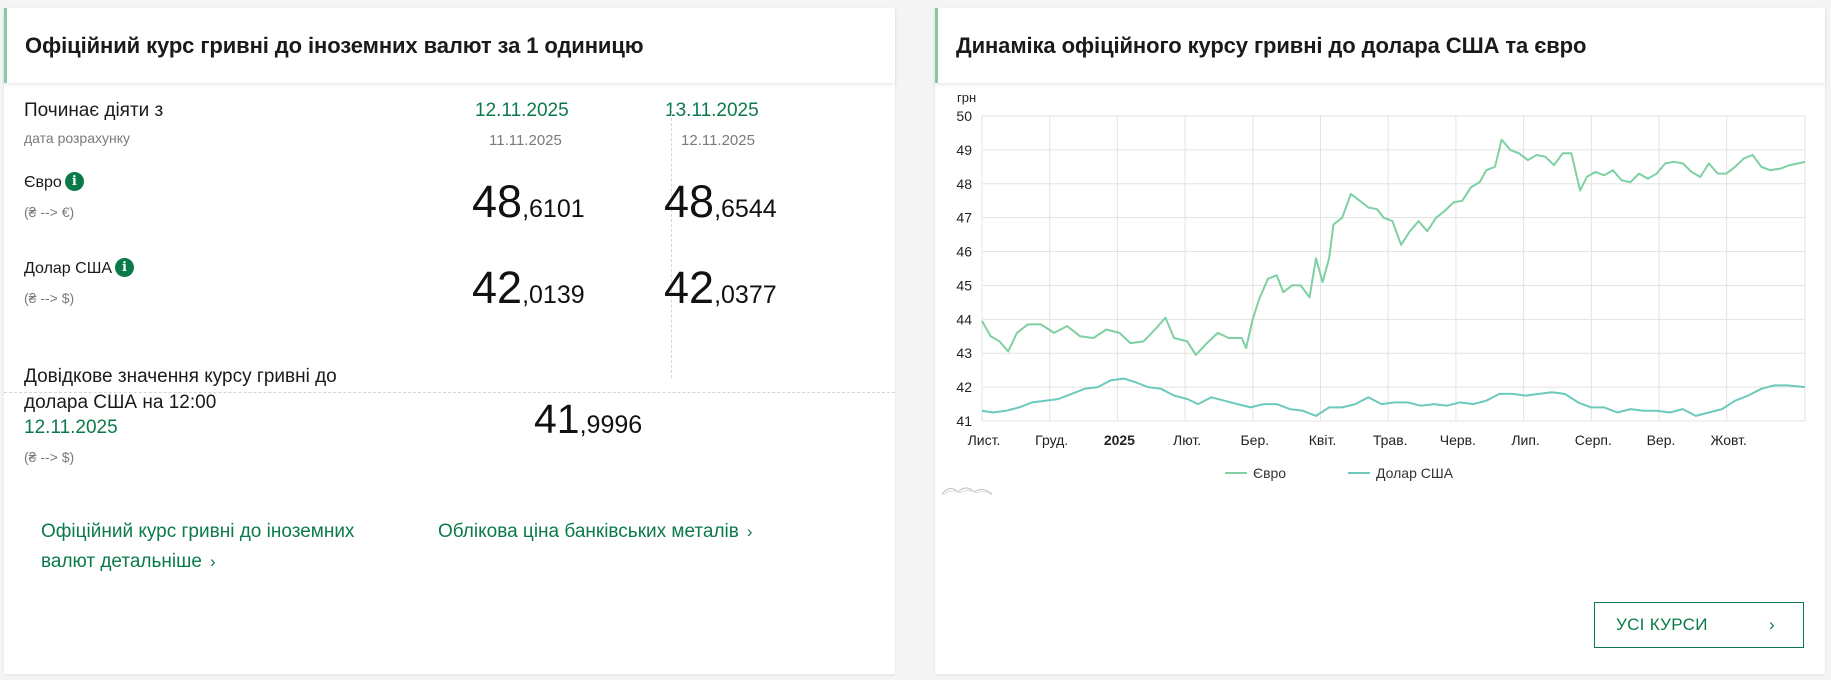 The width and height of the screenshot is (1831, 680). Describe the element at coordinates (720, 287) in the screenshot. I see `col2-usd-rate: 42,0377` at that location.